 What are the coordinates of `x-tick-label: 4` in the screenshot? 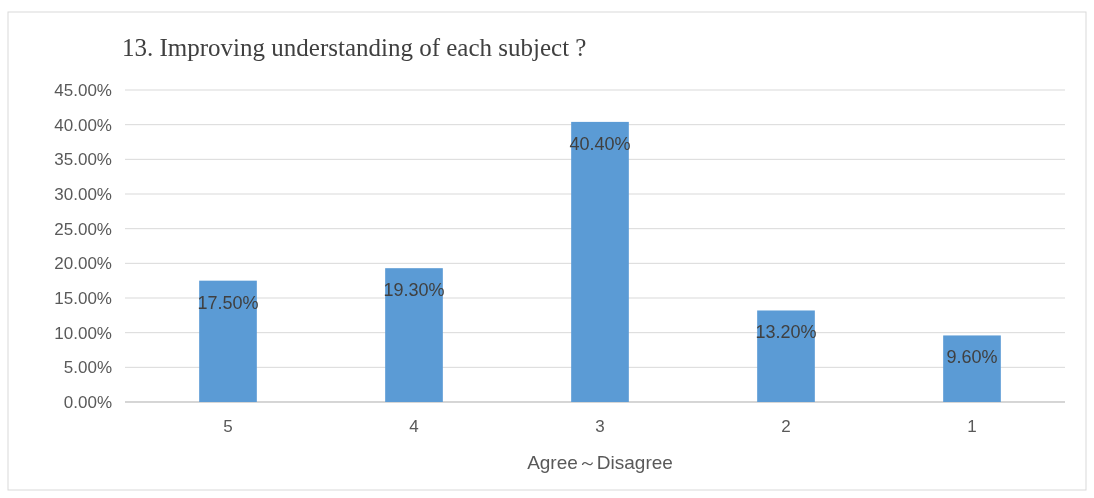 It's located at (414, 426).